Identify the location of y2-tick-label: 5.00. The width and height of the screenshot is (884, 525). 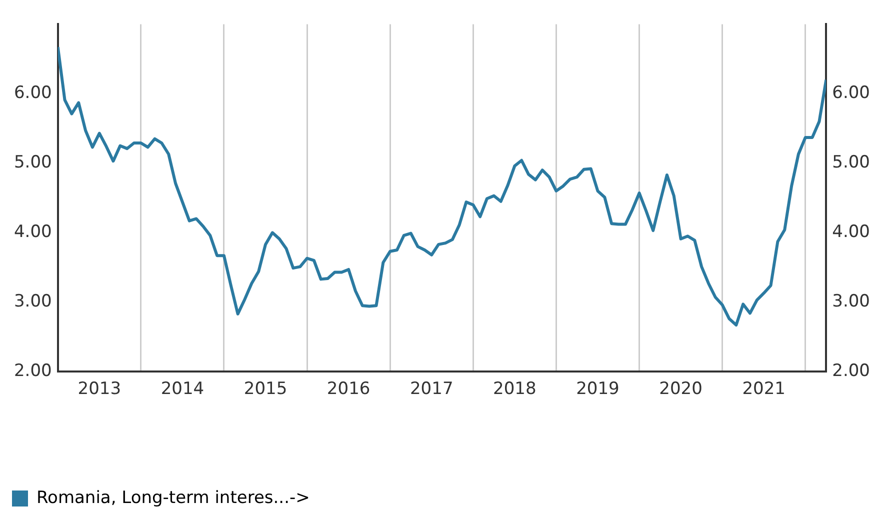
(851, 162).